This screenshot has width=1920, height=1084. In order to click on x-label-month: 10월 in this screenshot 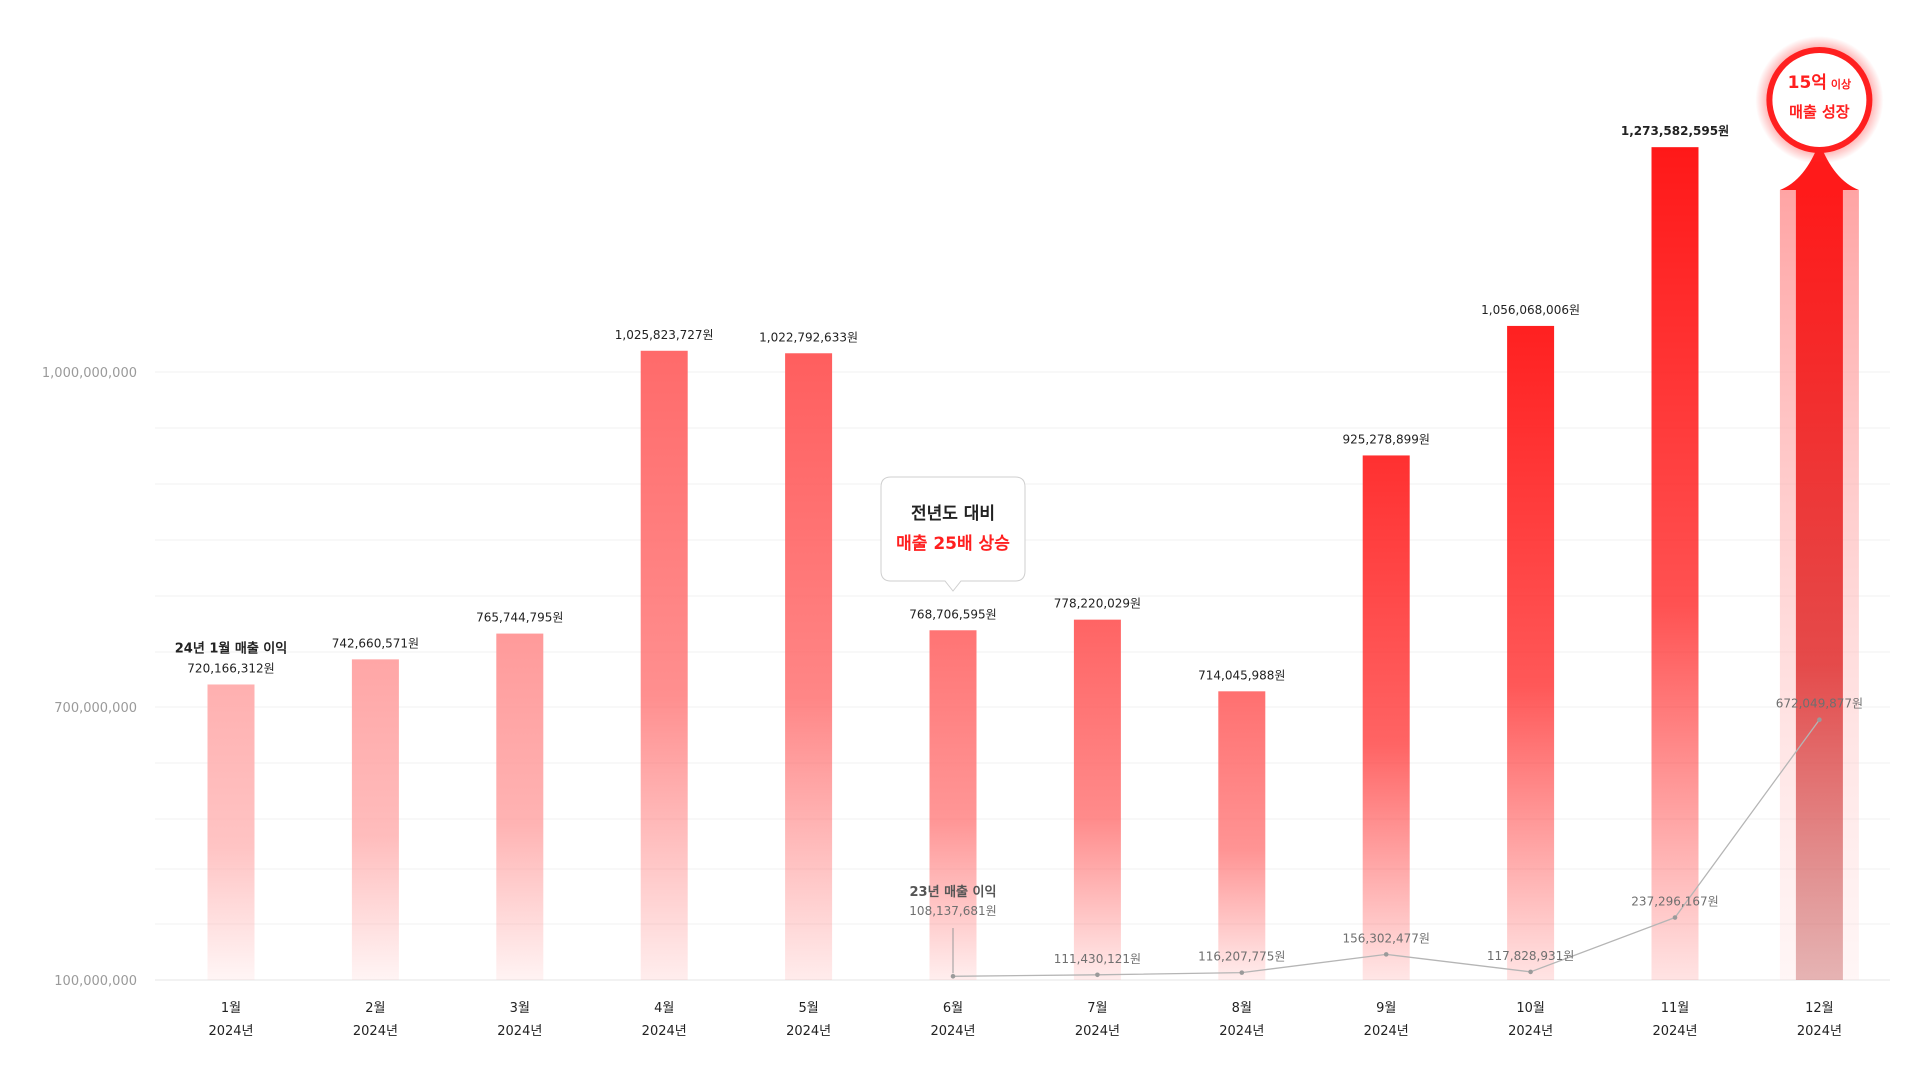, I will do `click(1530, 1008)`.